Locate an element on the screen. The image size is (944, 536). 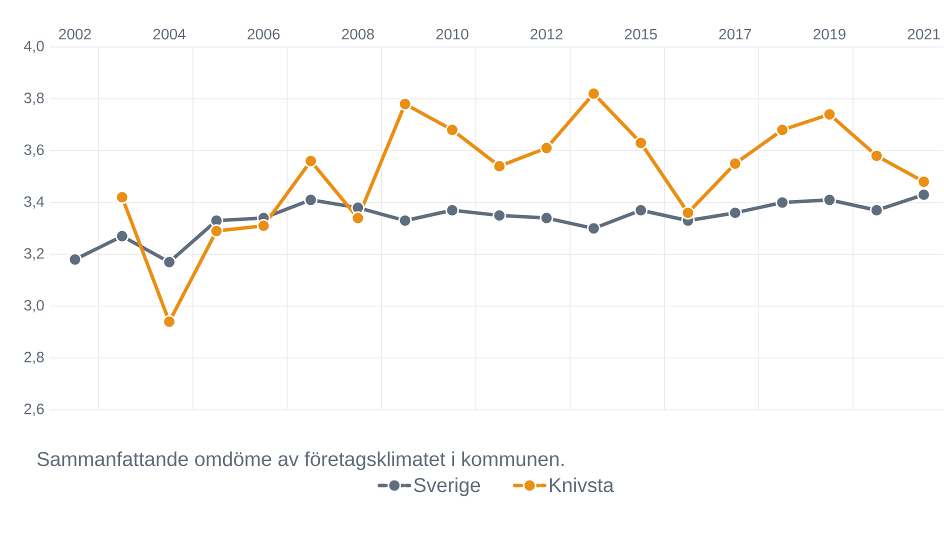
y-tick-label: 3,2 is located at coordinates (34, 254).